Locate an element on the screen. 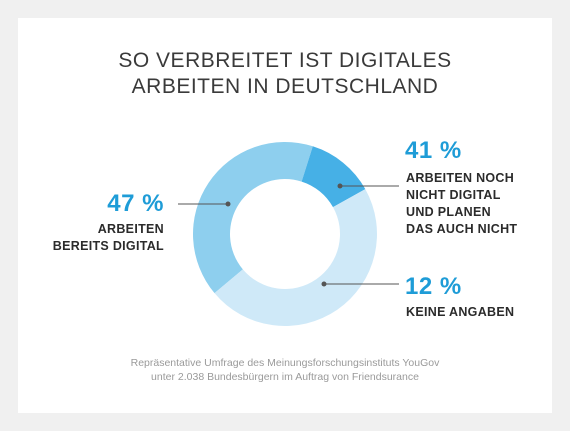 This screenshot has height=431, width=570. slice-label-41-line-2: NICHT DIGITAL is located at coordinates (453, 195).